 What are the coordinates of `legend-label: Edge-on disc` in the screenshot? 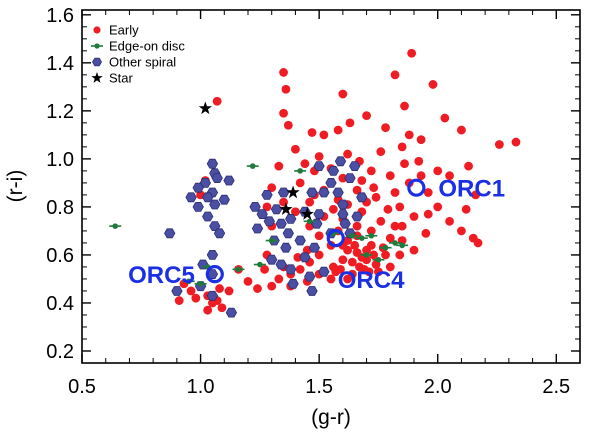 It's located at (147, 46).